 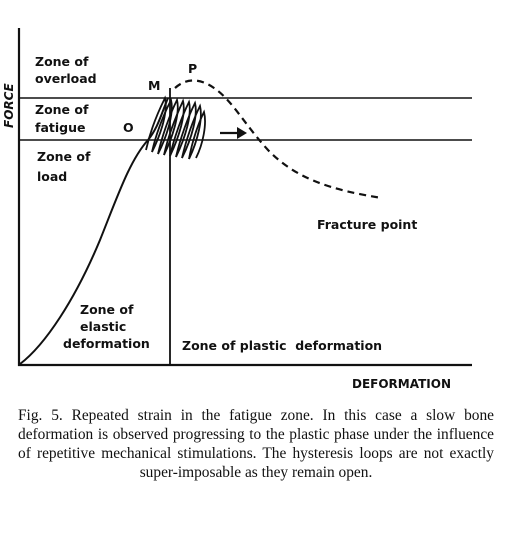 What do you see at coordinates (401, 384) in the screenshot?
I see `x-axis-label: DEFORMATION` at bounding box center [401, 384].